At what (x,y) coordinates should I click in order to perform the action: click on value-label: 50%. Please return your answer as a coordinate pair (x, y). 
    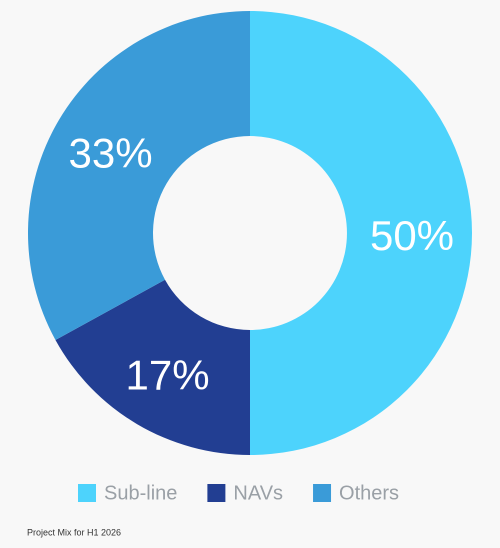
    Looking at the image, I should click on (412, 235).